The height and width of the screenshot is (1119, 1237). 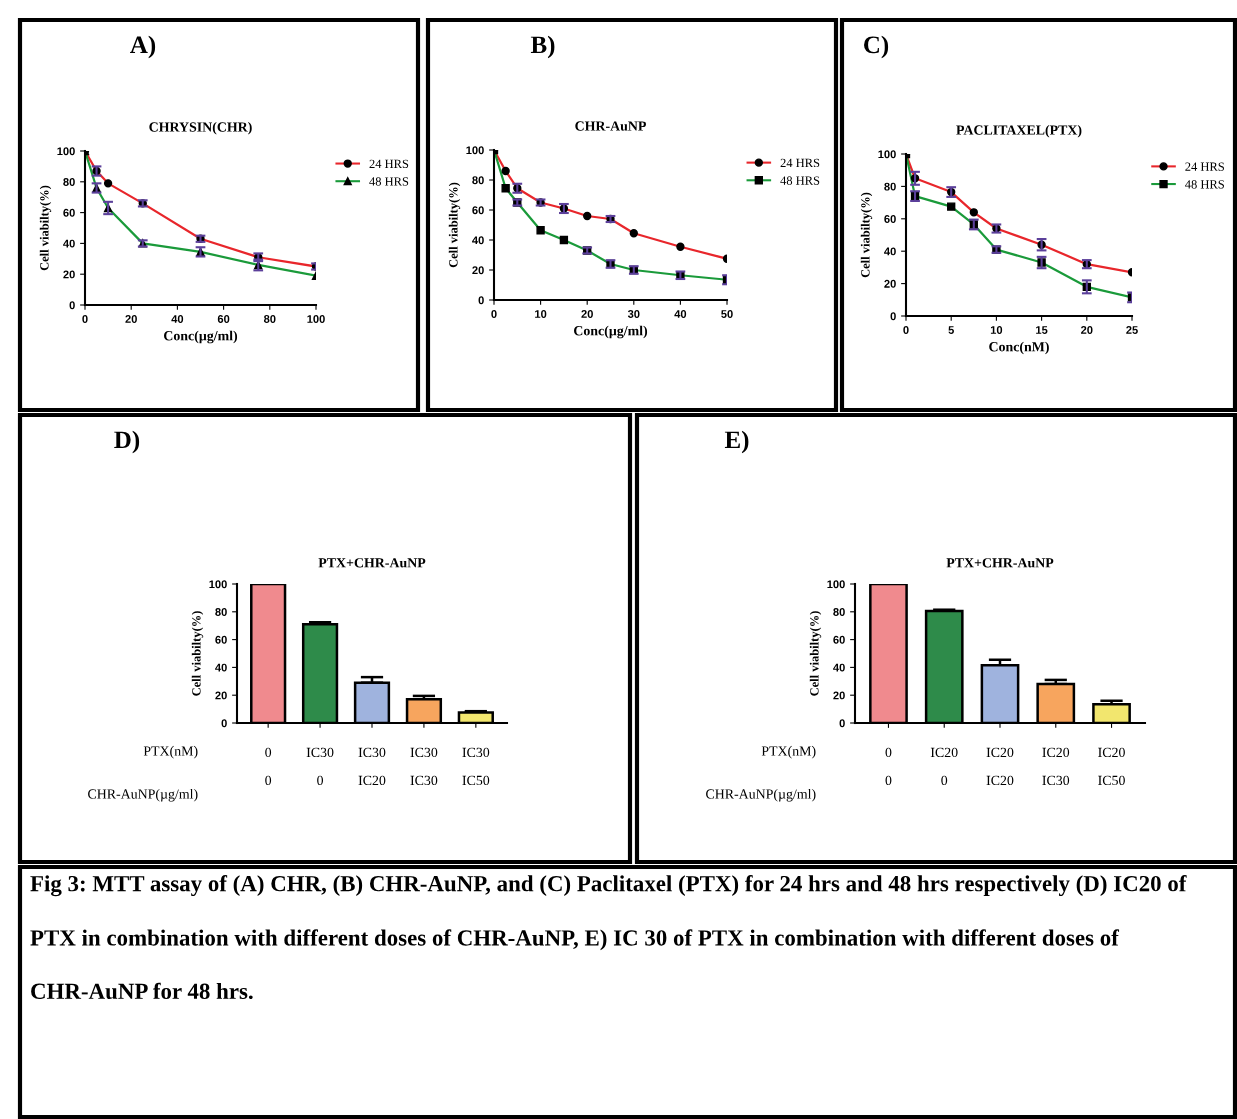 What do you see at coordinates (372, 766) in the screenshot?
I see `category-label: IC30 IC20` at bounding box center [372, 766].